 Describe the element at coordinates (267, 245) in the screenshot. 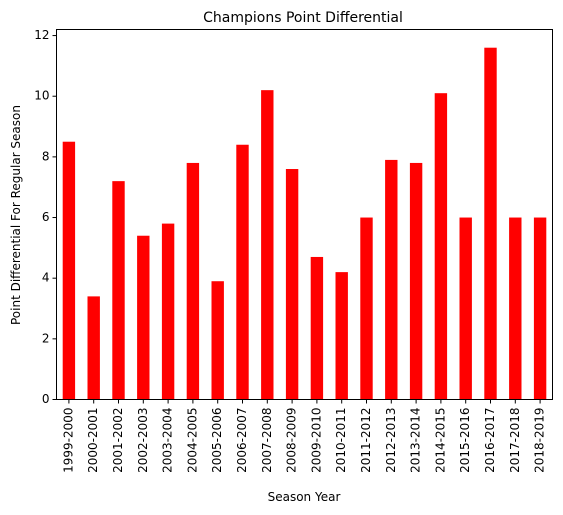

I see `bar-2007-2008` at that location.